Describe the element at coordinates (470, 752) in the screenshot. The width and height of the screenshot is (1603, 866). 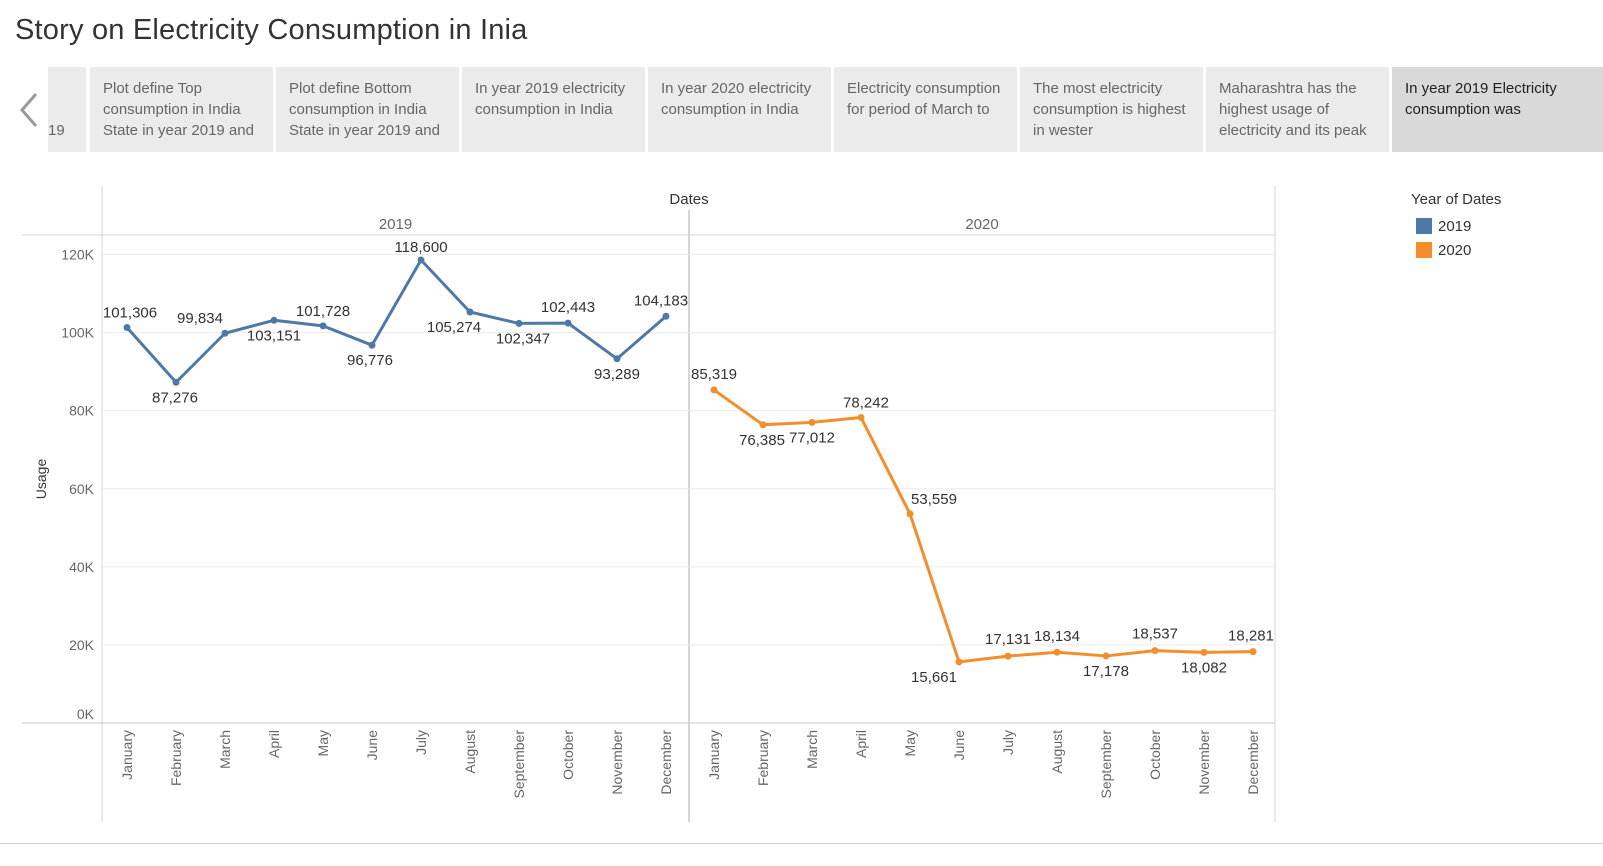
I see `x-tick-label: August` at that location.